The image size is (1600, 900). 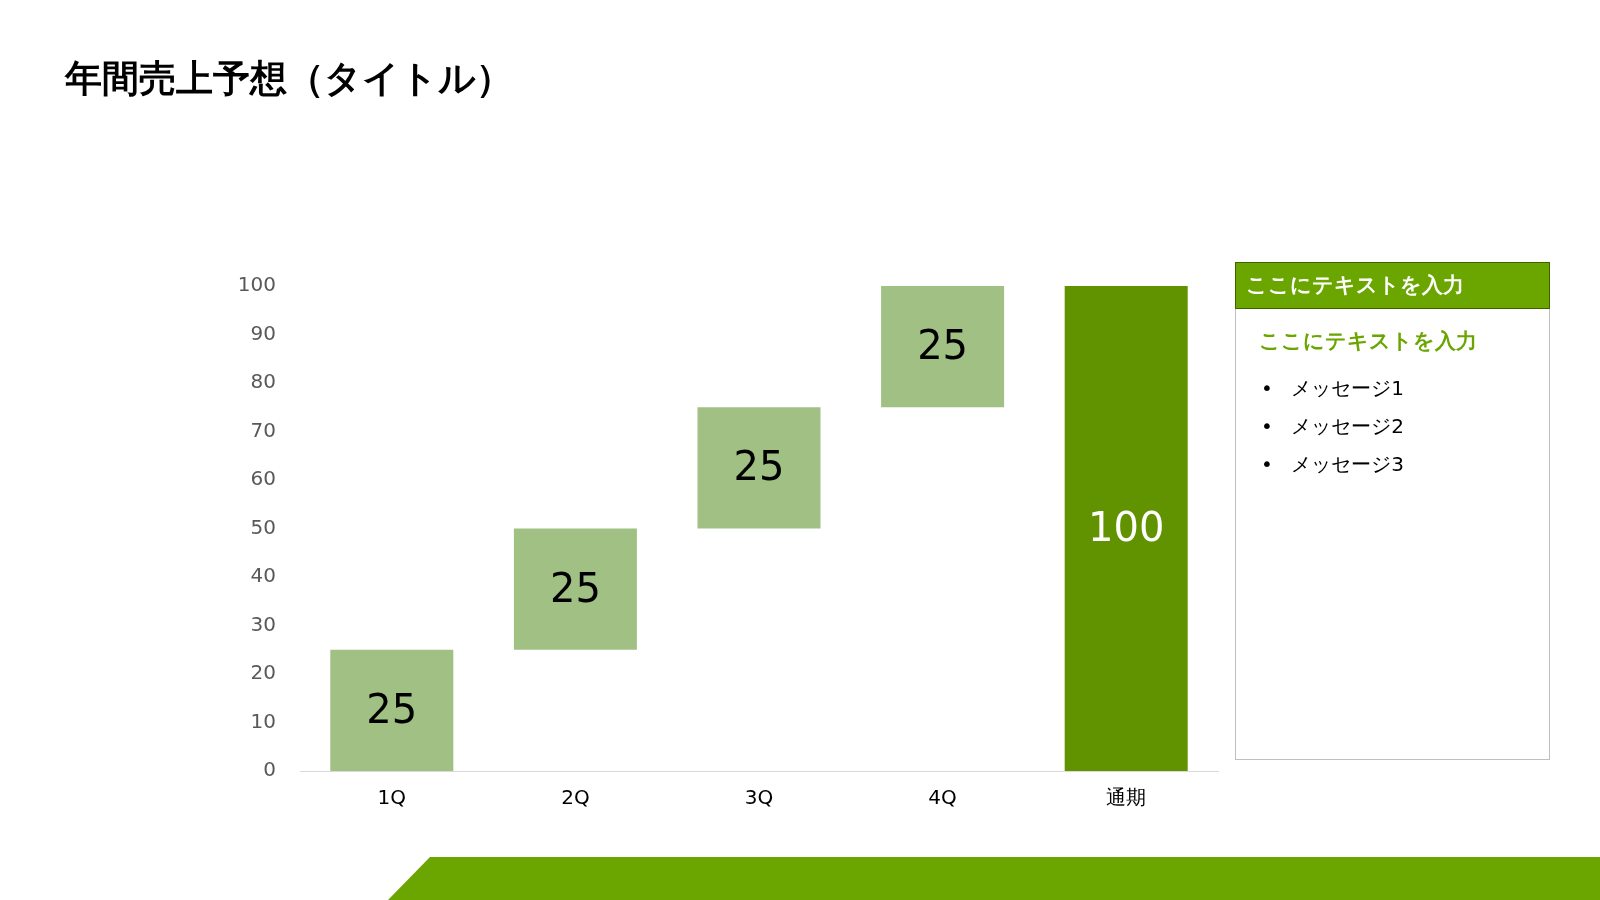 What do you see at coordinates (575, 797) in the screenshot?
I see `x-tick-label: 2Q` at bounding box center [575, 797].